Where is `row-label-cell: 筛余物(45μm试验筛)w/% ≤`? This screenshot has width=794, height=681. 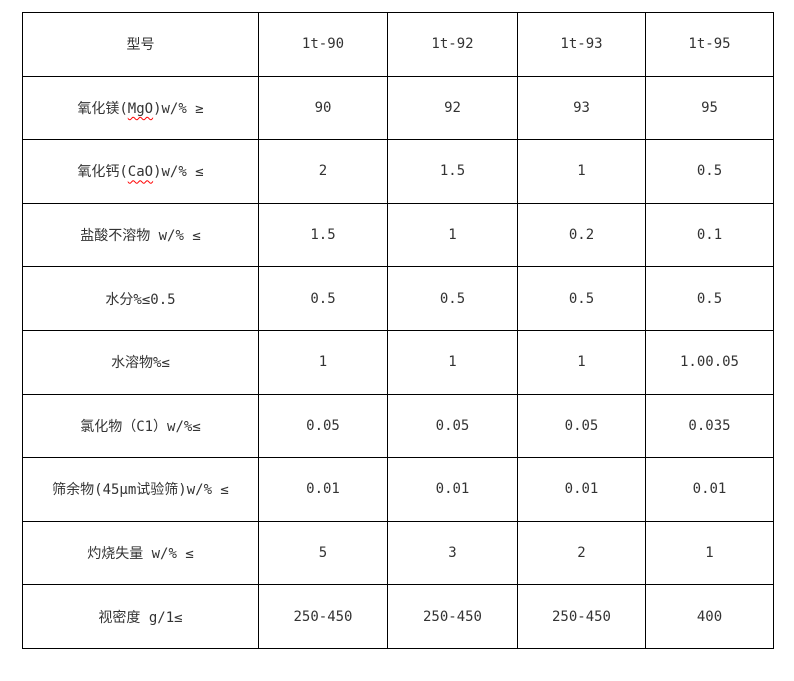
row-label-cell: 筛余物(45μm试验筛)w/% ≤ is located at coordinates (140, 489).